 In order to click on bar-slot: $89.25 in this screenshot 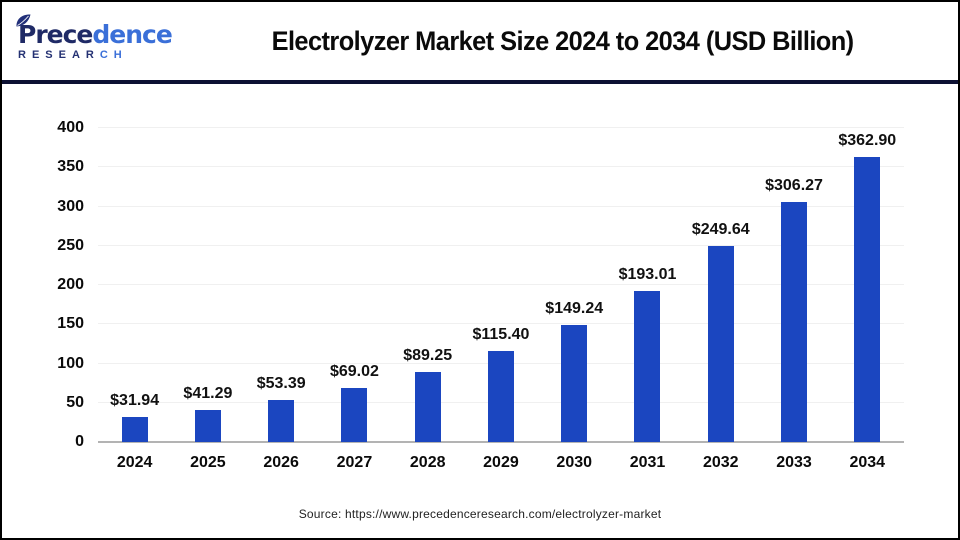, I will do `click(427, 285)`.